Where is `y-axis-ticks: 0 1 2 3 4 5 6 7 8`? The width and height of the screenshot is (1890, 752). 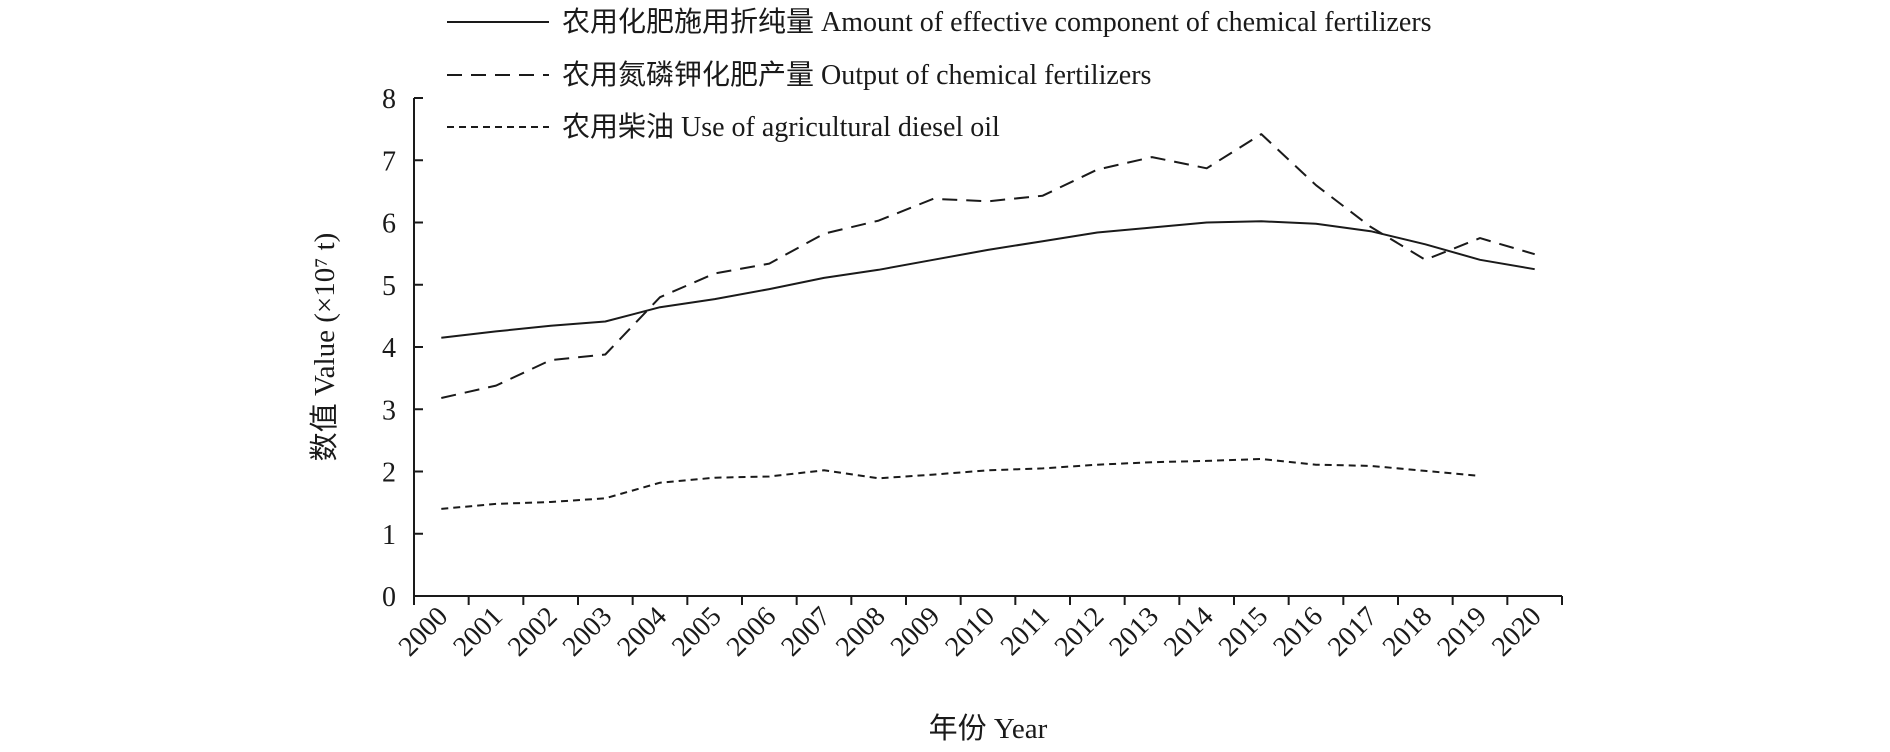
y-axis-ticks: 0 1 2 3 4 5 6 7 8 is located at coordinates (402, 348).